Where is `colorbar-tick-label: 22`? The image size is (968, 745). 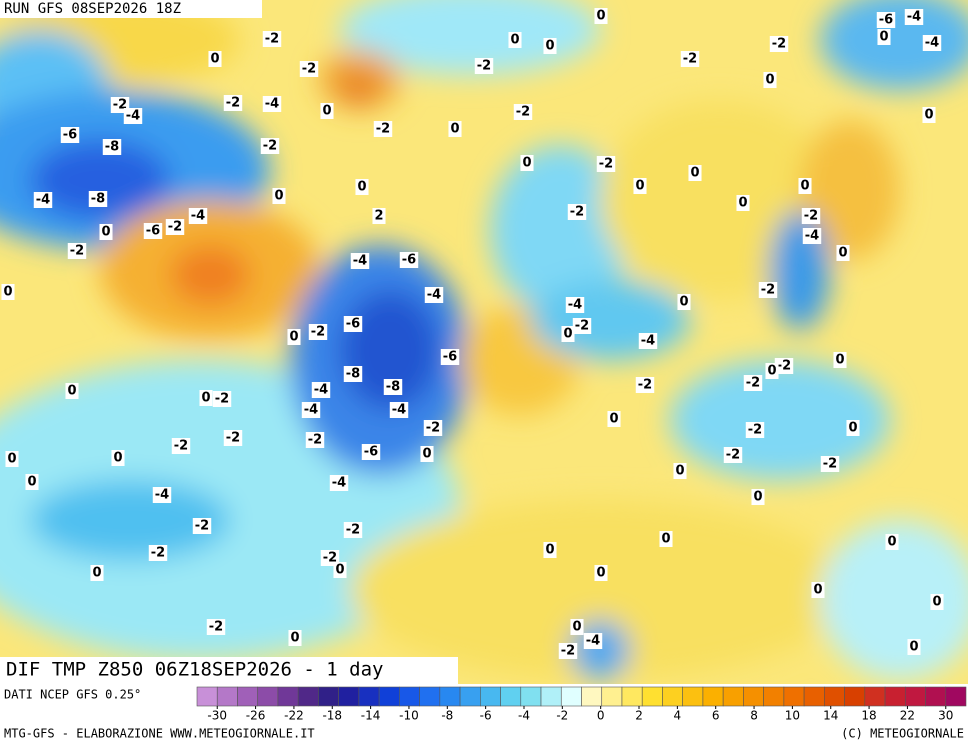 colorbar-tick-label: 22 is located at coordinates (907, 716).